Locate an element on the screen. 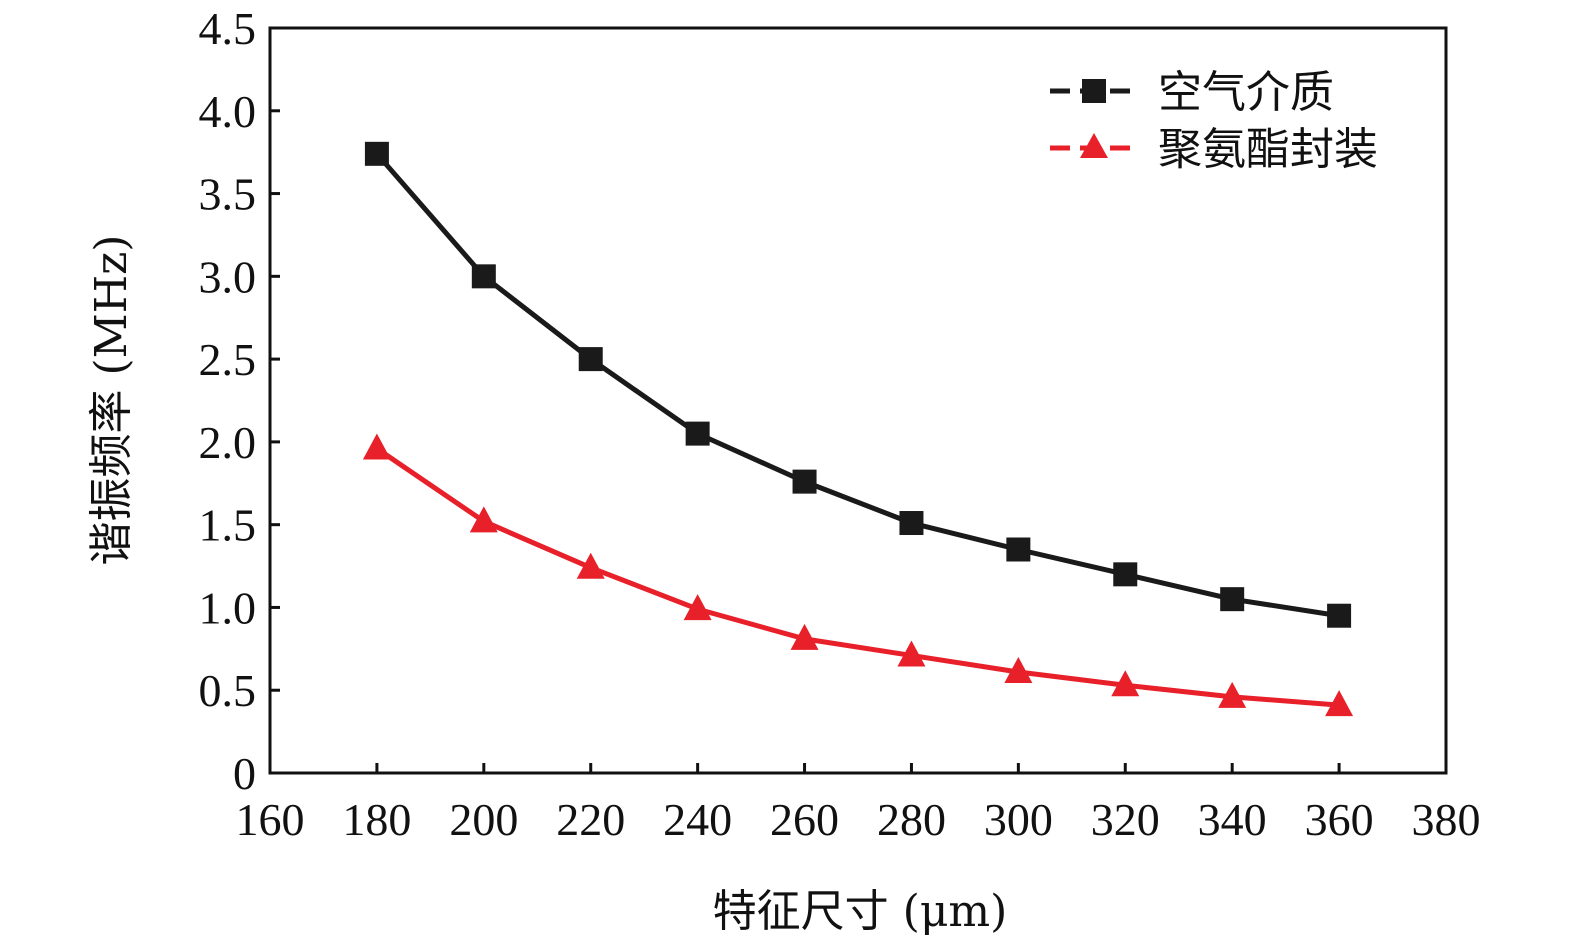 The image size is (1575, 944). x-tick-label: 180 is located at coordinates (376, 819).